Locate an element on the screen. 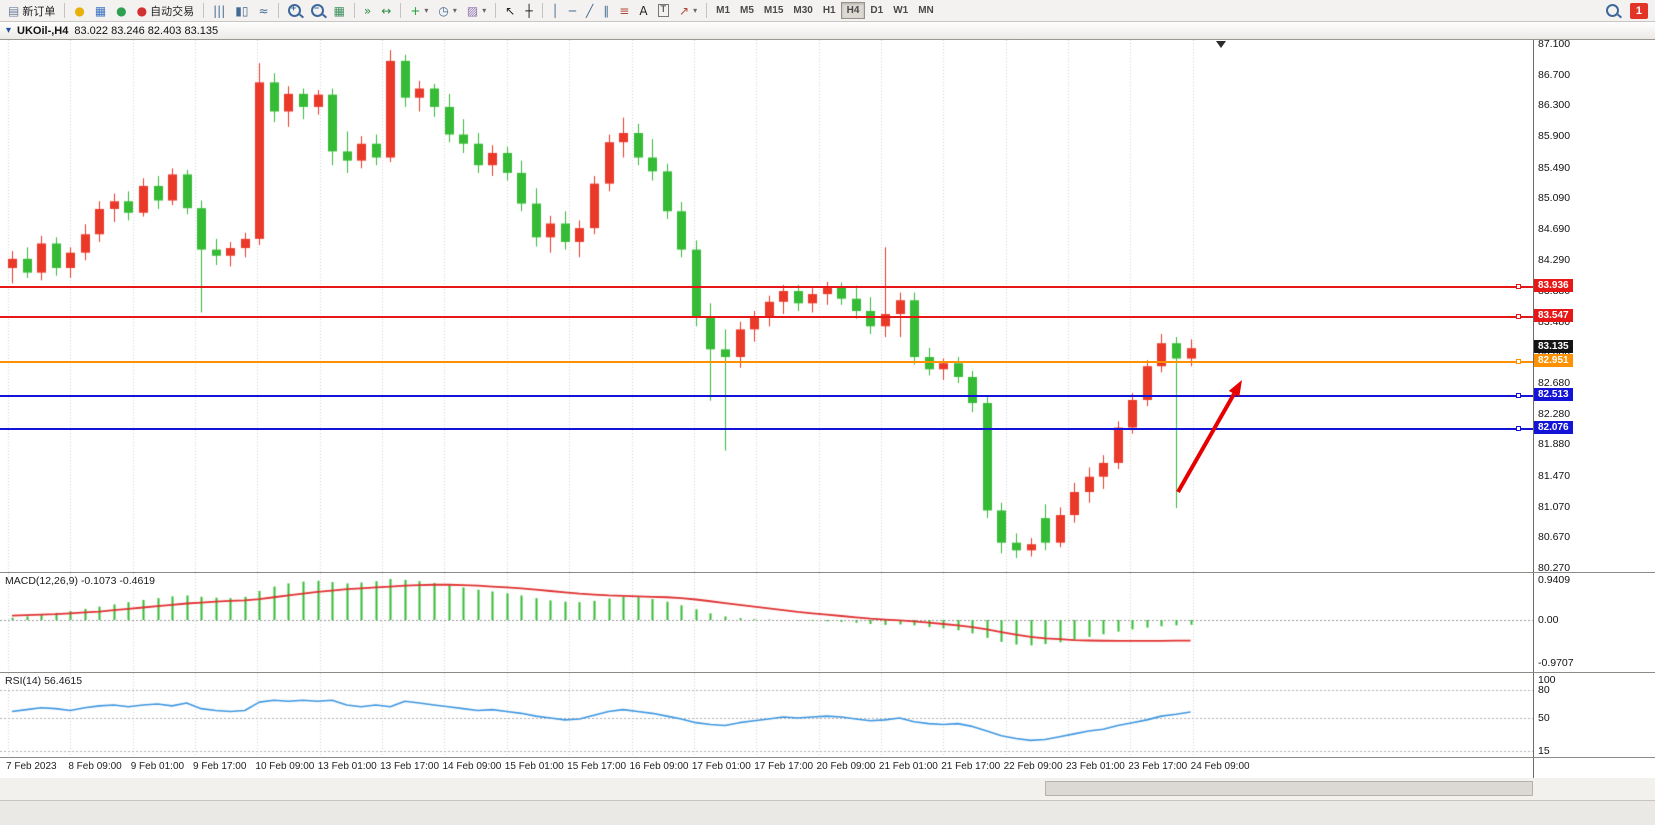 The height and width of the screenshot is (825, 1655). search-icon is located at coordinates (1612, 10).